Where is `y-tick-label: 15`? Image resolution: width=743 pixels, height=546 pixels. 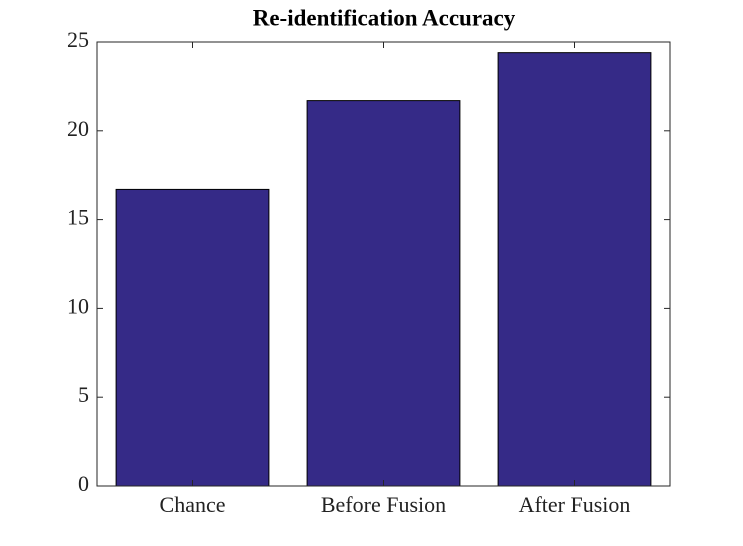
y-tick-label: 15 is located at coordinates (78, 217).